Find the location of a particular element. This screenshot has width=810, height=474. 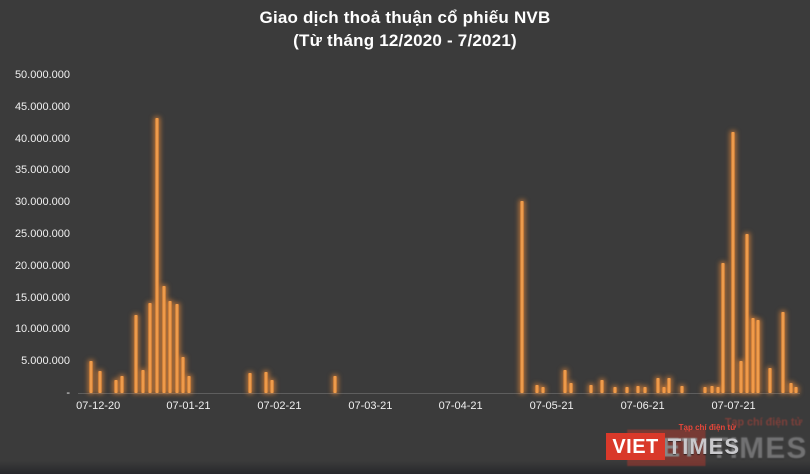

x-axis-tick-label: 07-07-21 is located at coordinates (733, 406).